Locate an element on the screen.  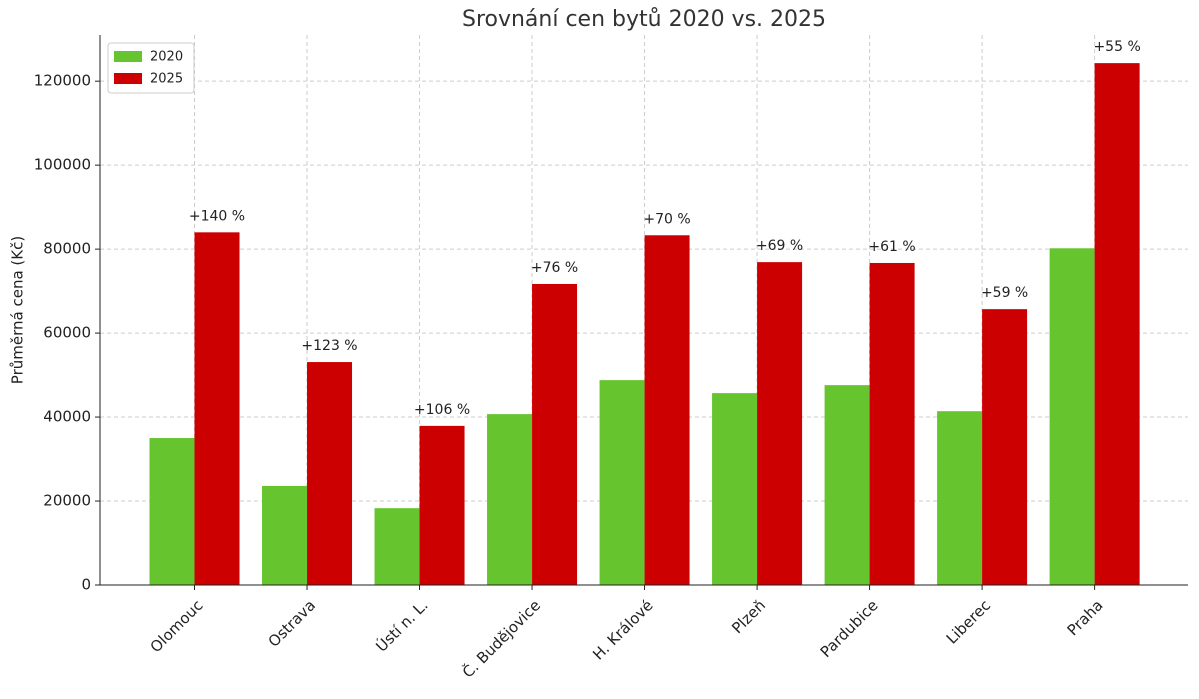
annotation: +59 % is located at coordinates (1004, 293).